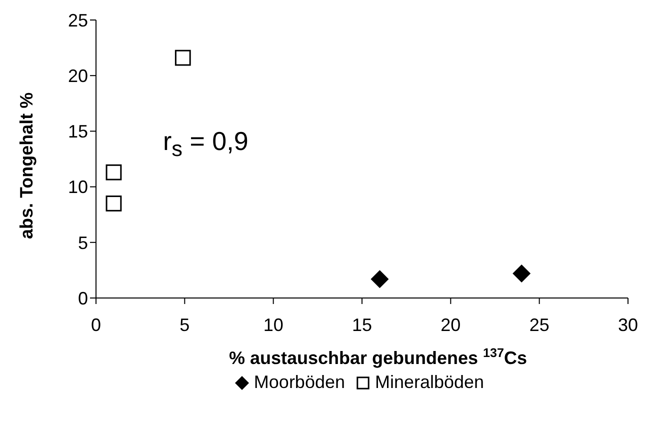 The image size is (658, 423). Describe the element at coordinates (96, 324) in the screenshot. I see `x-tick-label: 0` at that location.